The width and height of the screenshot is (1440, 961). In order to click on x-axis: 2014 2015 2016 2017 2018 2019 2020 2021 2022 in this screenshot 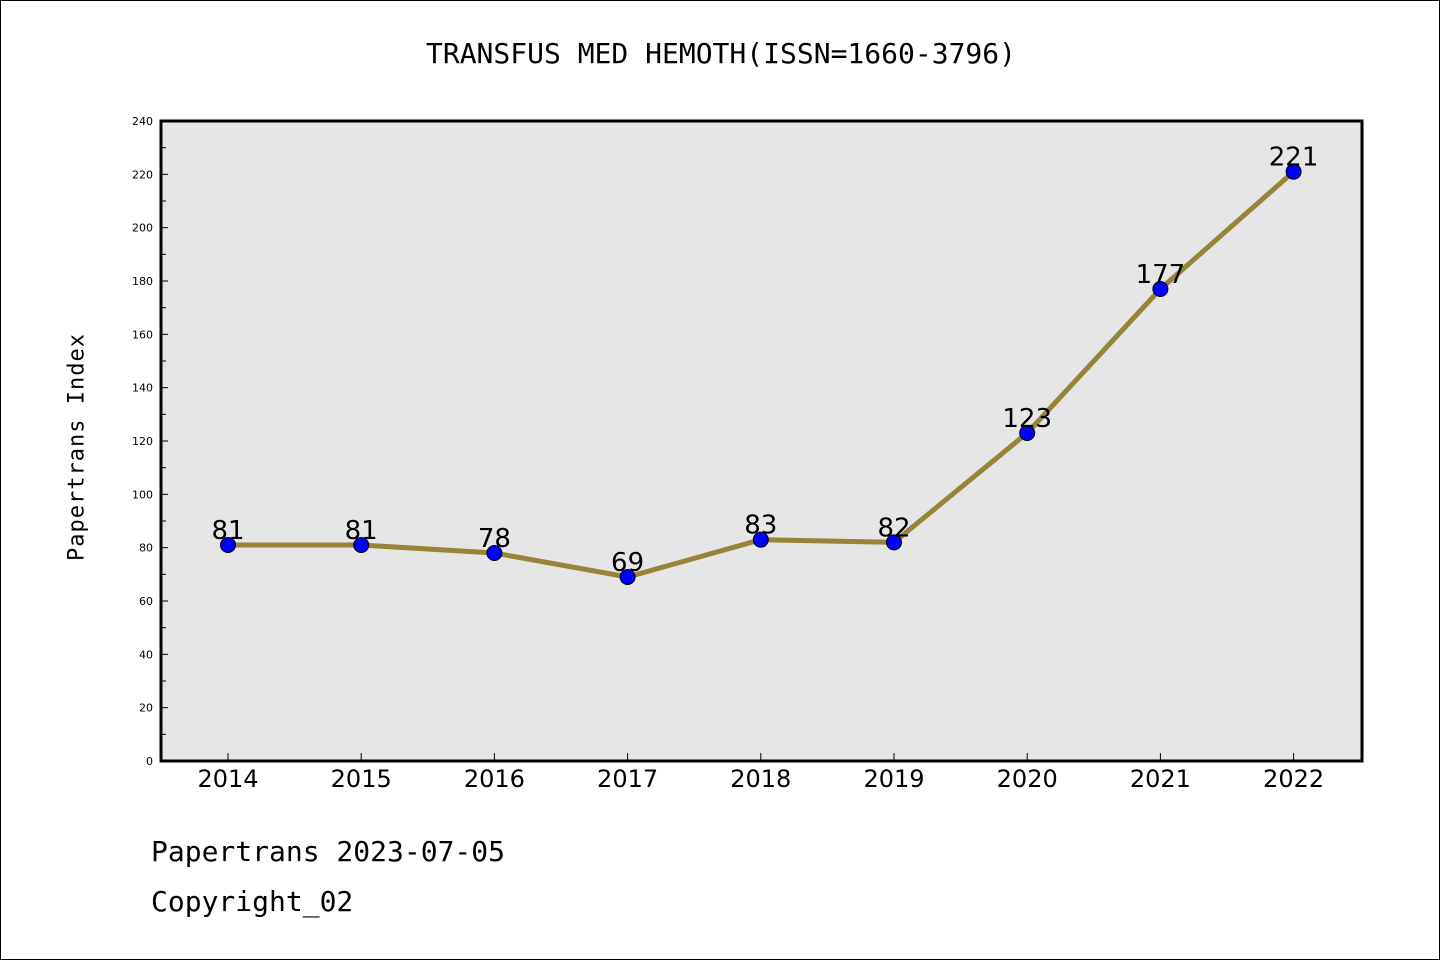, I will do `click(760, 773)`.